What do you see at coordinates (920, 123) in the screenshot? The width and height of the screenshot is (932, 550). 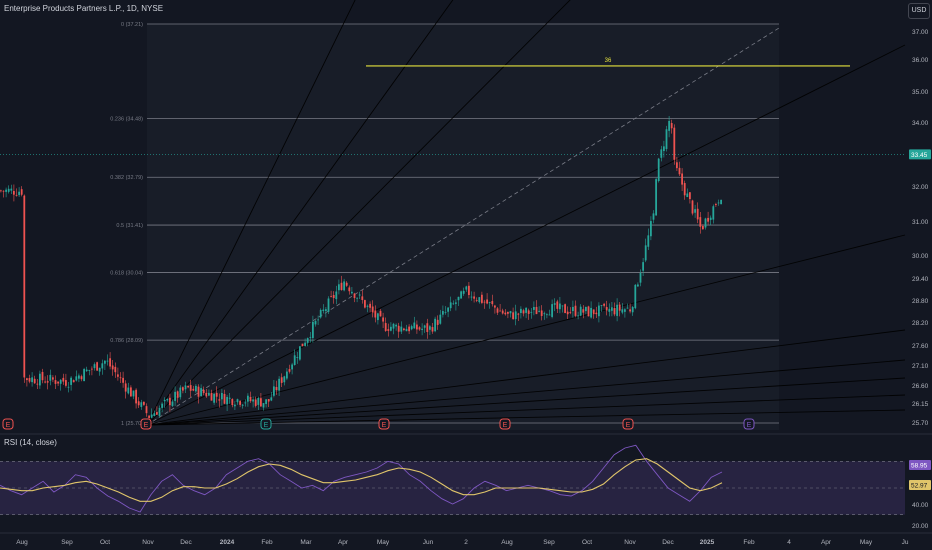 I see `y-tick-label: 34.00` at bounding box center [920, 123].